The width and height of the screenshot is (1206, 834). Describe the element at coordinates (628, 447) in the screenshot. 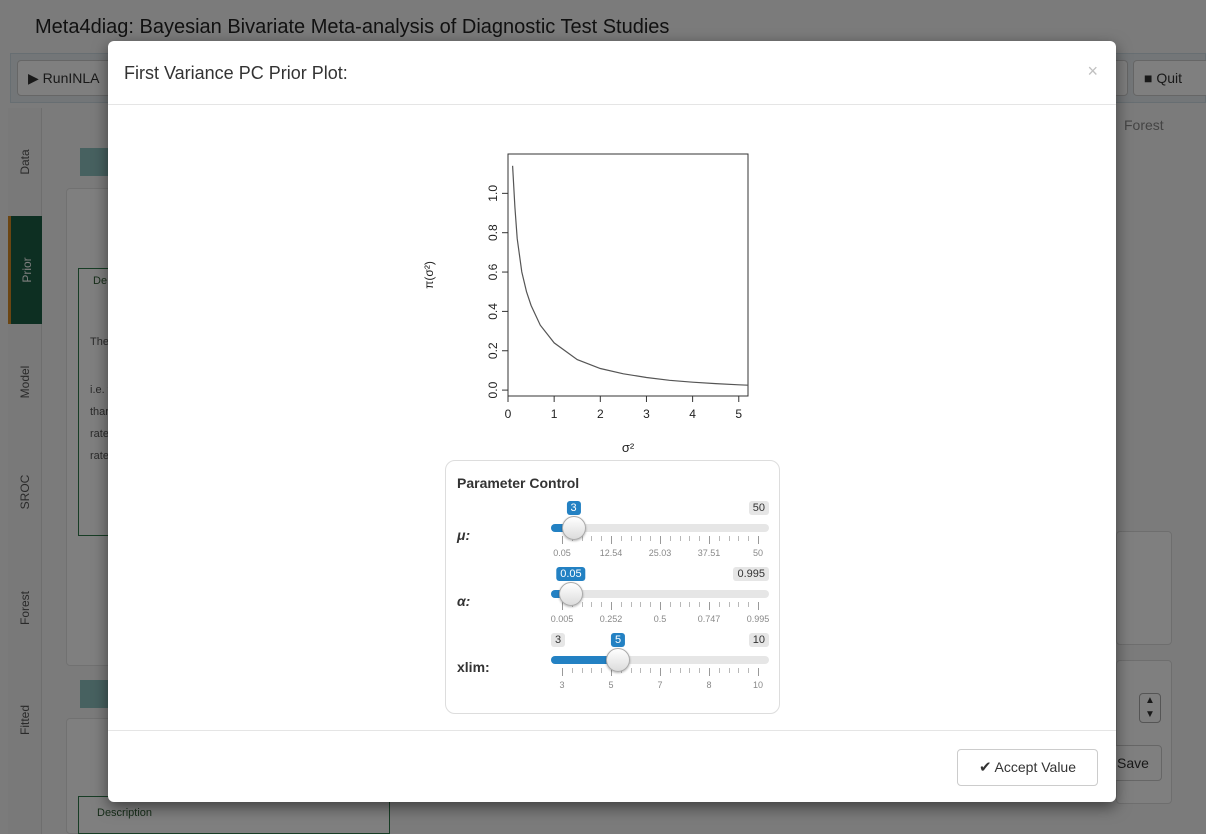

I see `x-axis-label: σ²` at that location.